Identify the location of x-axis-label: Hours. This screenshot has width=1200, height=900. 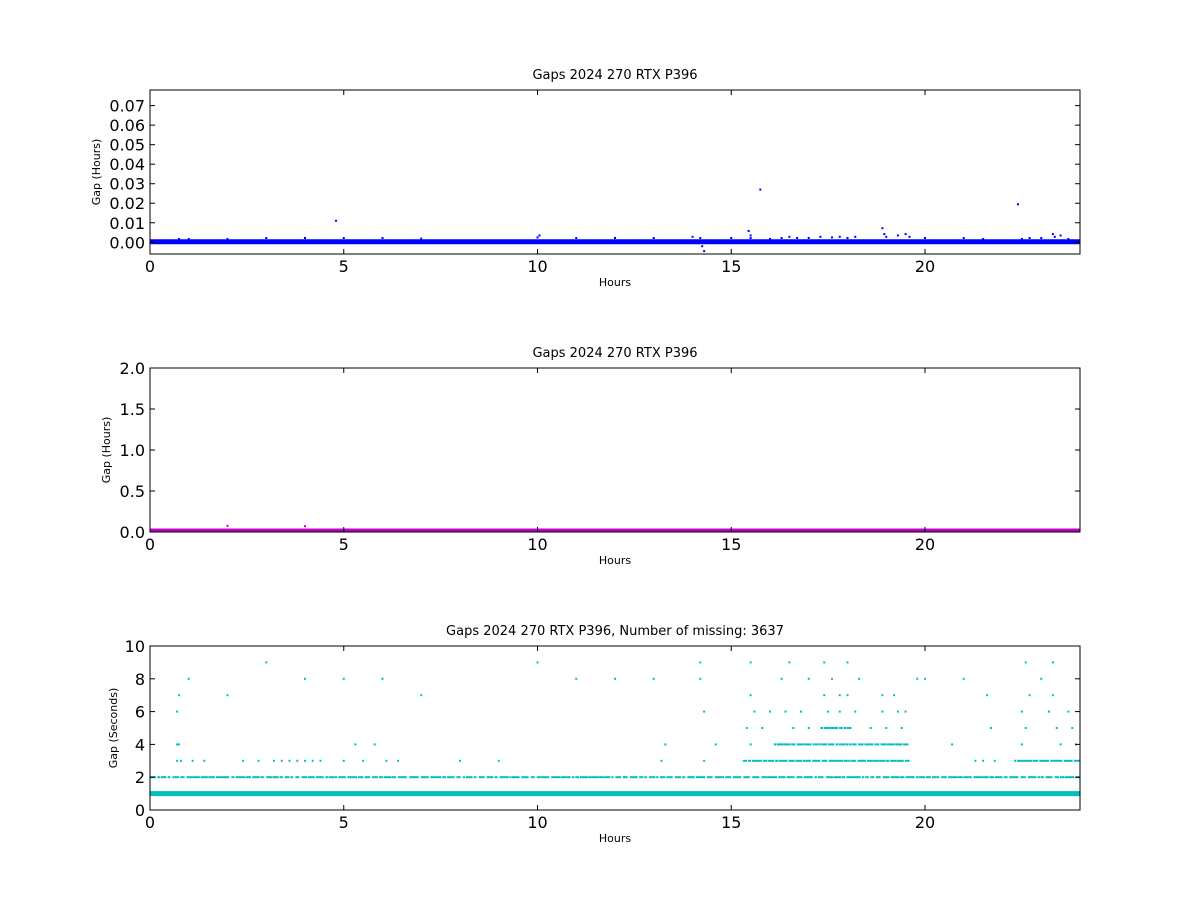
(615, 560).